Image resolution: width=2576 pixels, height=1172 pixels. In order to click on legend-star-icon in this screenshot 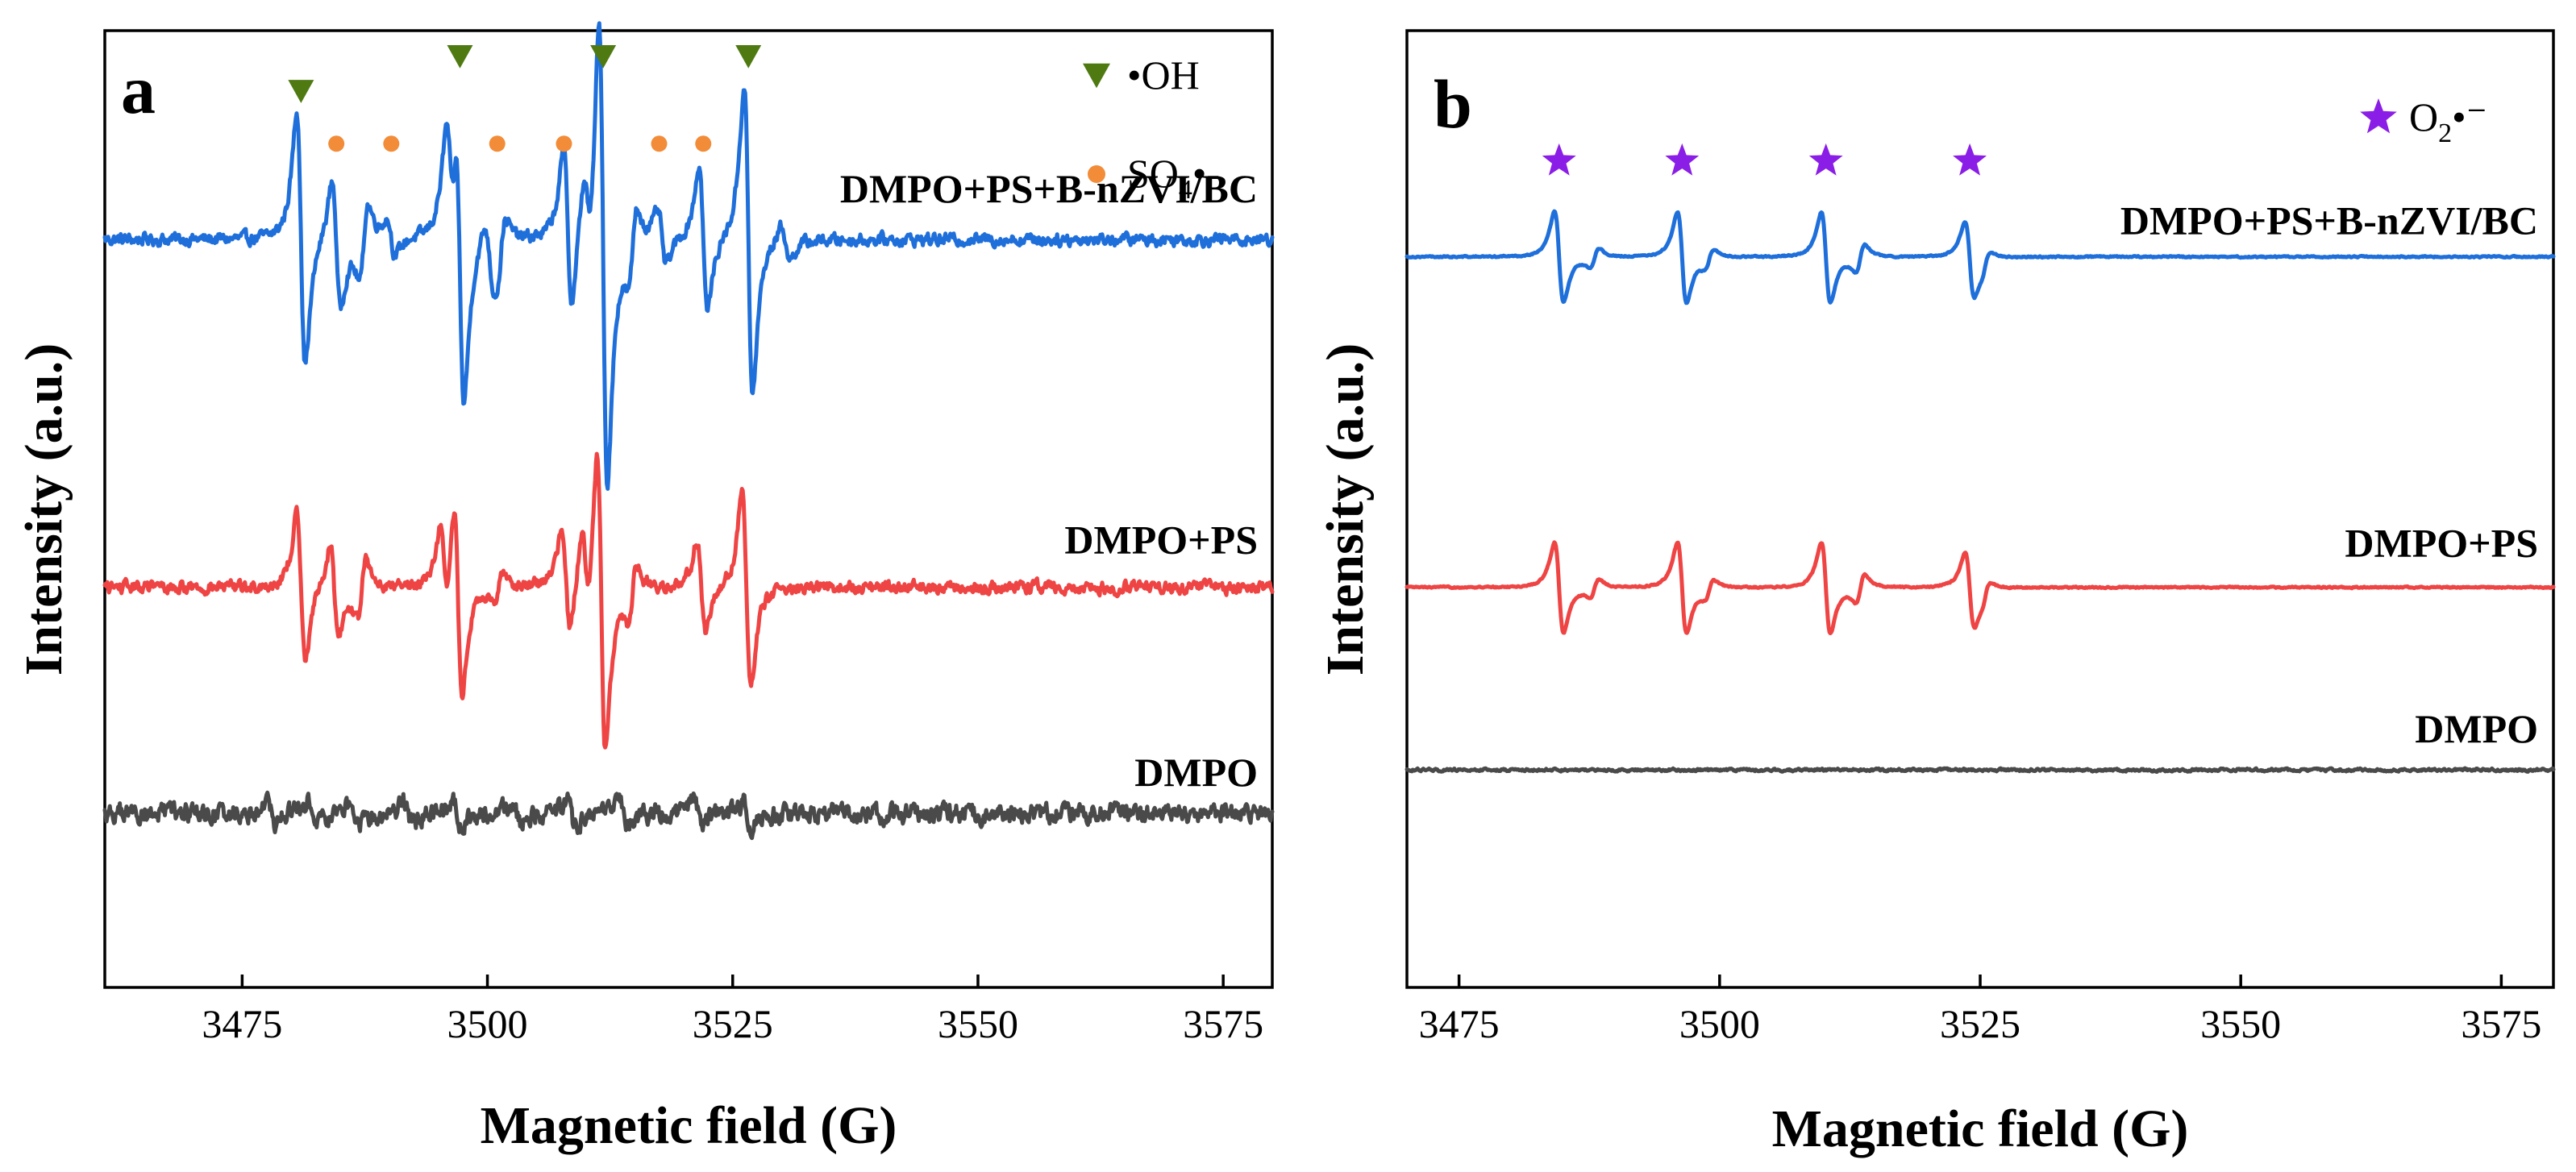, I will do `click(2378, 116)`.